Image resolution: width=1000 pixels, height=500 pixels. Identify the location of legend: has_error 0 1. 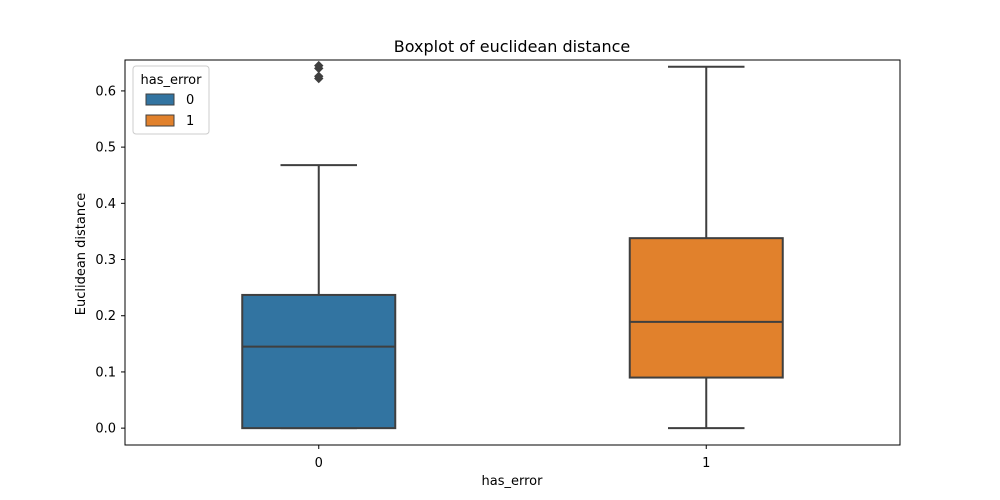
(171, 100).